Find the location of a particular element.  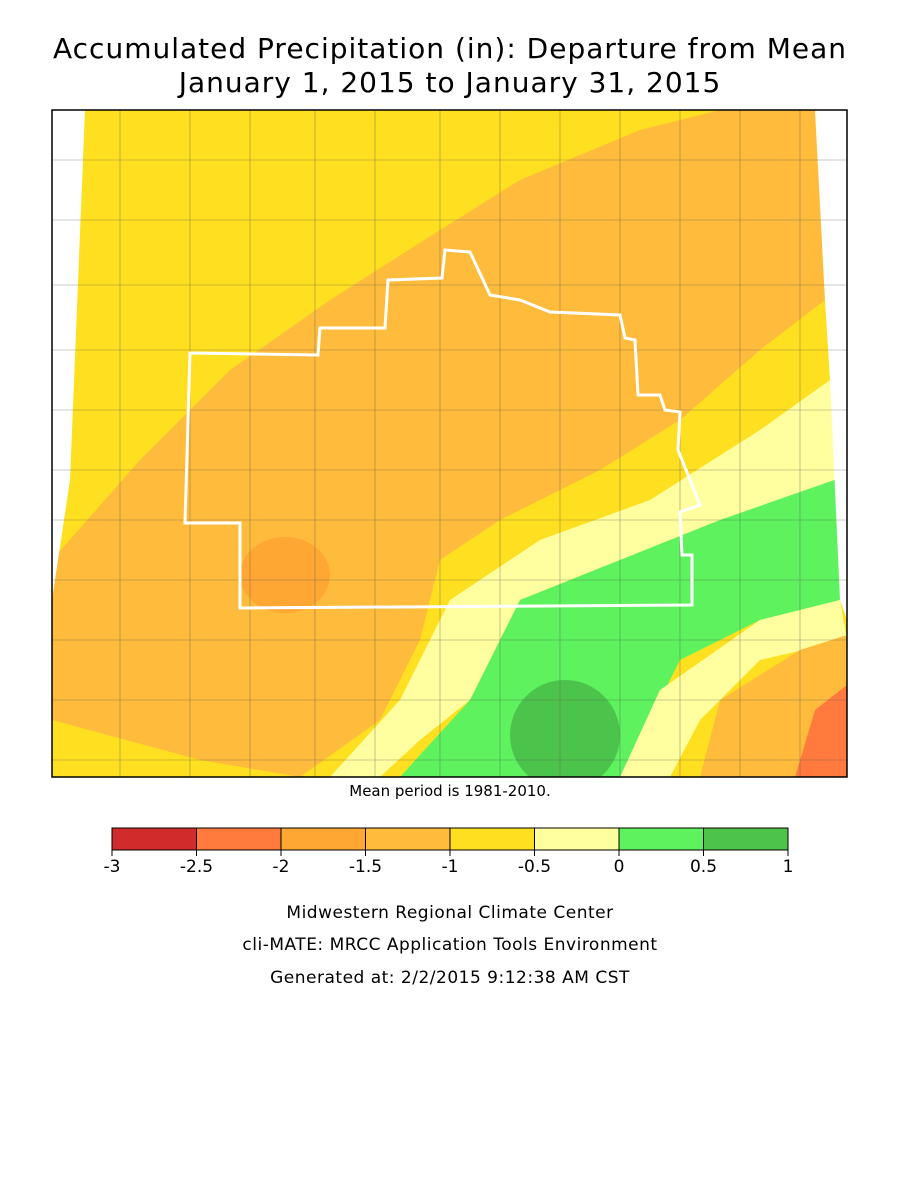

region-pale is located at coordinates (733, 688).